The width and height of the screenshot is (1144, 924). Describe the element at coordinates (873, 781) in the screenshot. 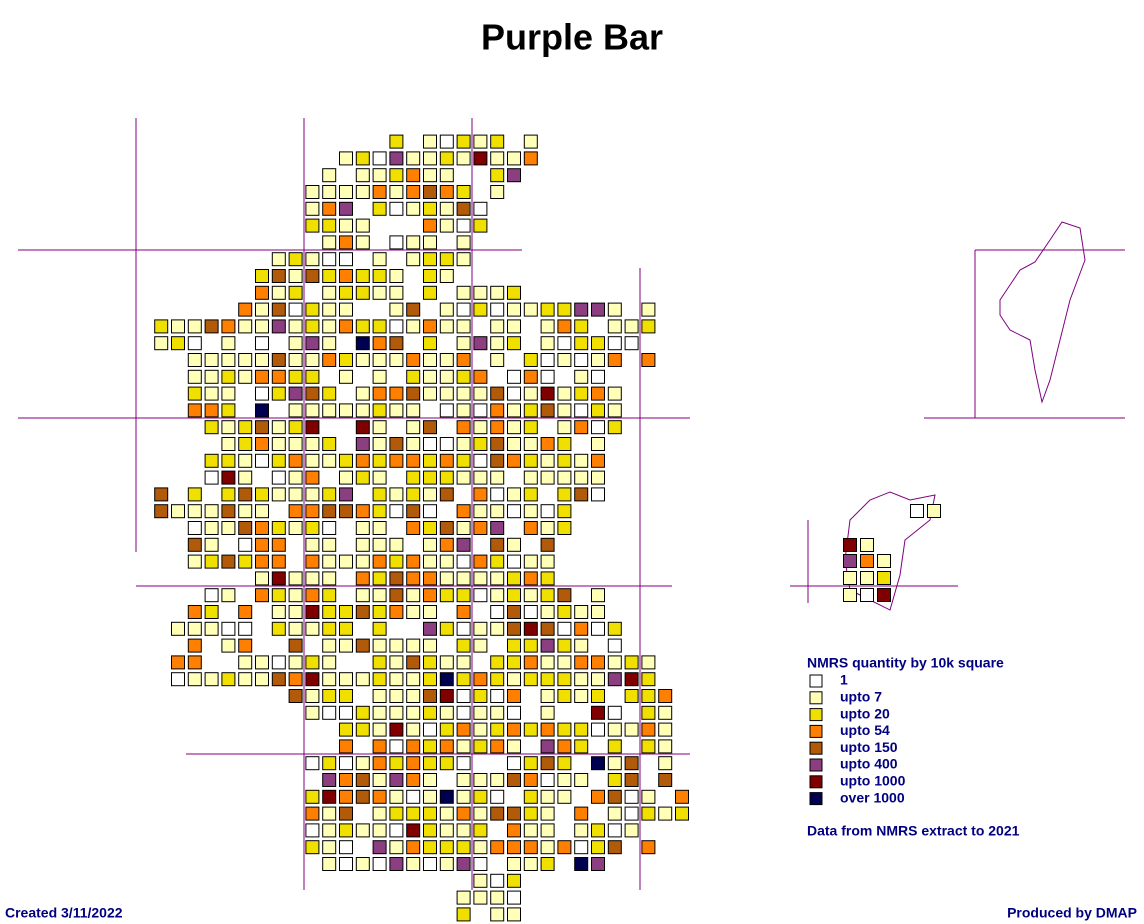

I see `legend-label: upto 1000` at that location.